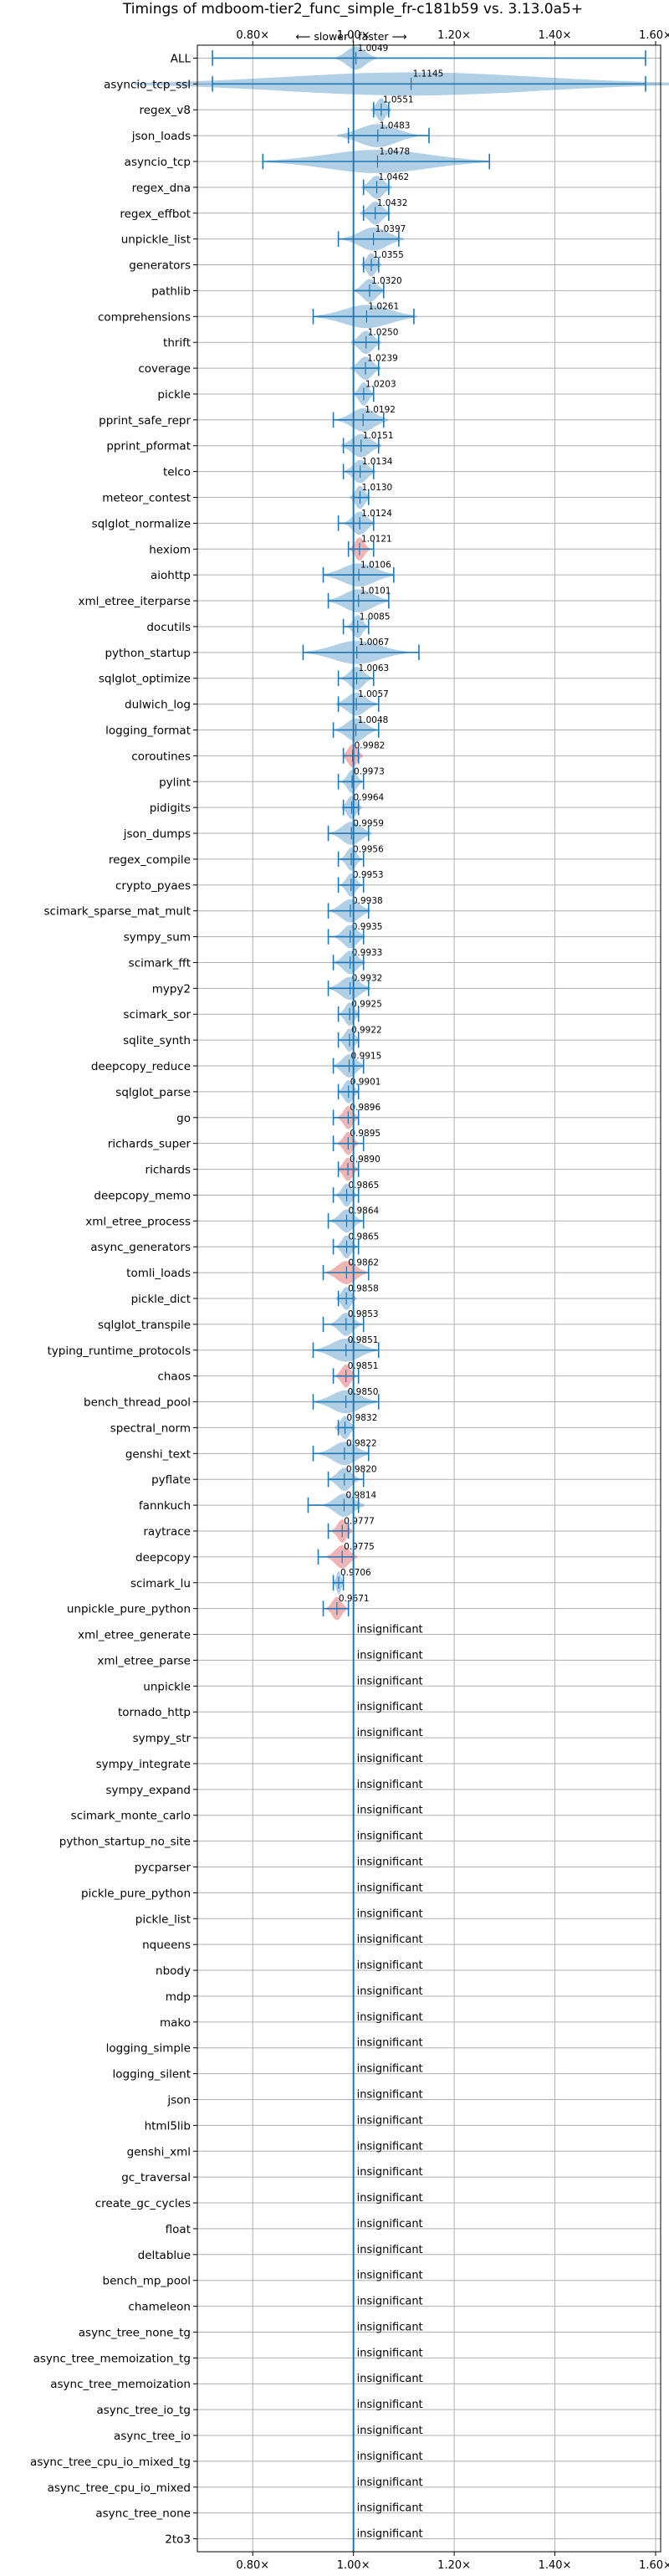  Describe the element at coordinates (144, 317) in the screenshot. I see `benchmark-label: comprehensions` at that location.